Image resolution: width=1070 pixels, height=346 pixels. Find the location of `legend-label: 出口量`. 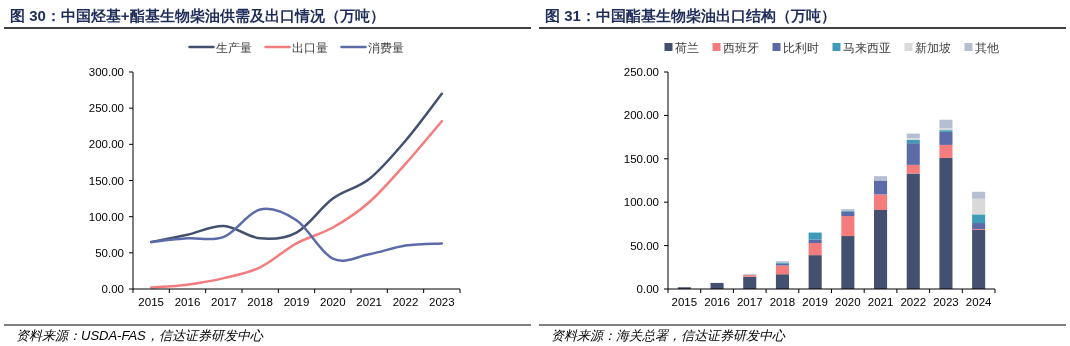

legend-label: 出口量 is located at coordinates (309, 47).